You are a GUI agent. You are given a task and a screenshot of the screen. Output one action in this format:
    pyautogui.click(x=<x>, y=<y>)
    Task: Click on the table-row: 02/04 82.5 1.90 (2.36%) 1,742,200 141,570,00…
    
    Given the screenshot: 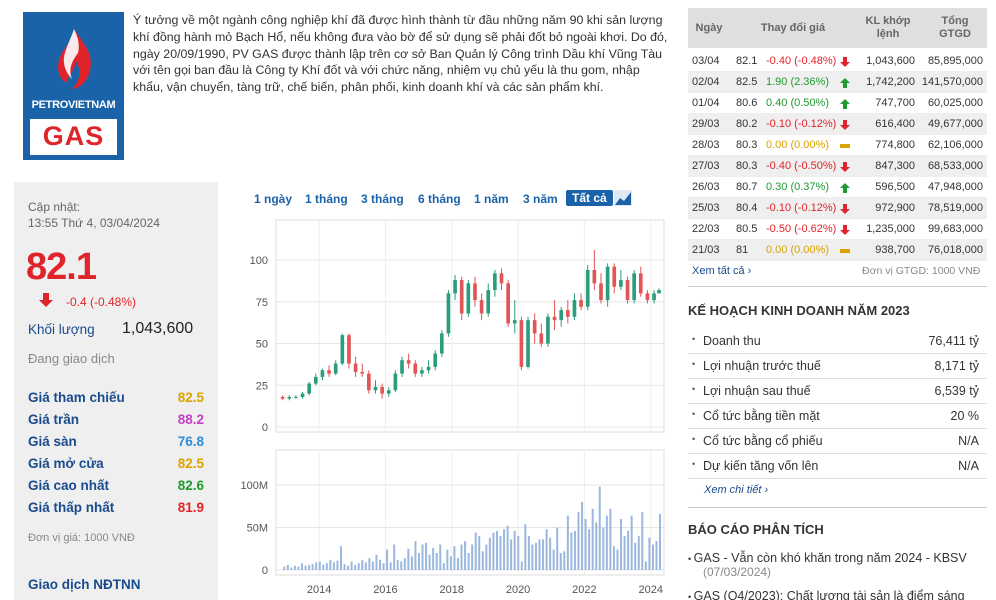 What is the action you would take?
    pyautogui.click(x=837, y=82)
    